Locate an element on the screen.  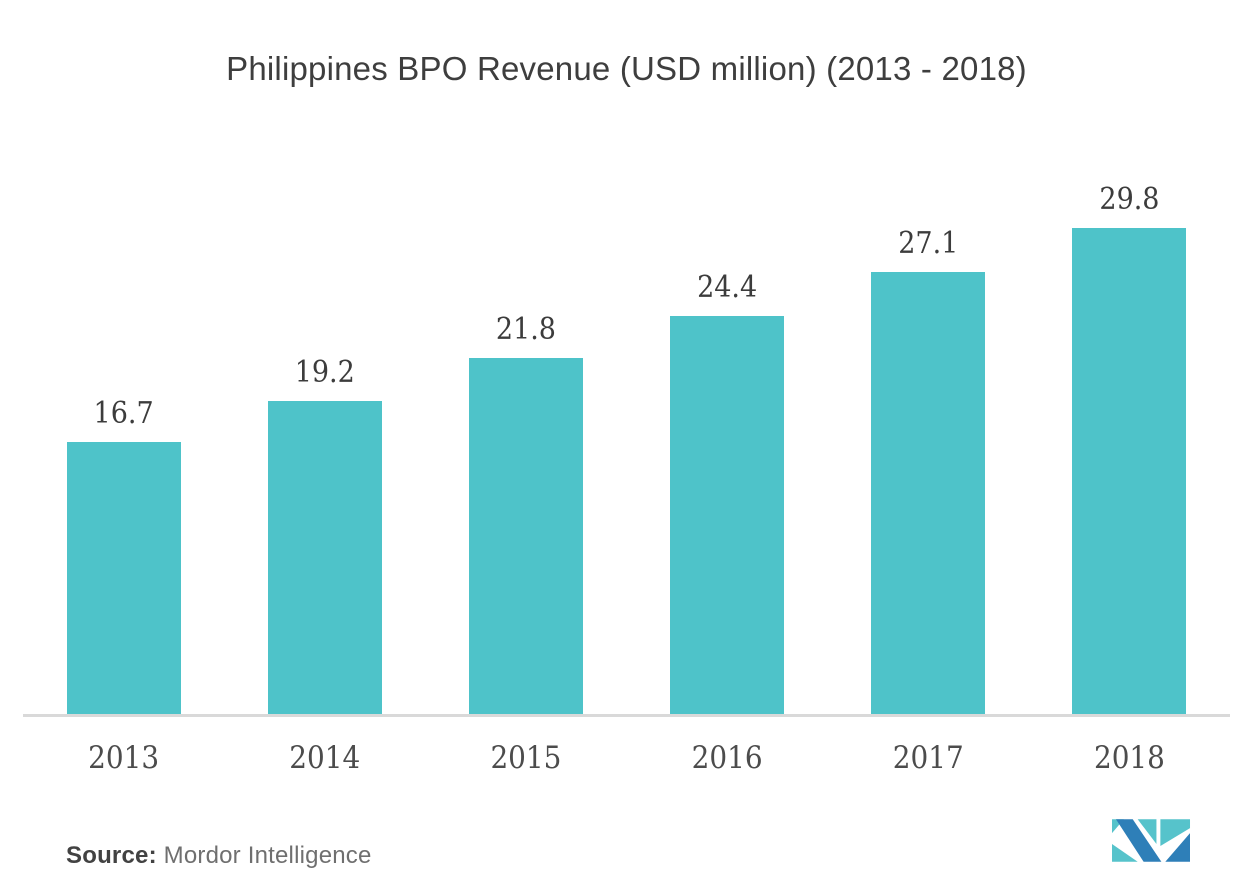
x-axis-label: 2018 is located at coordinates (1129, 758).